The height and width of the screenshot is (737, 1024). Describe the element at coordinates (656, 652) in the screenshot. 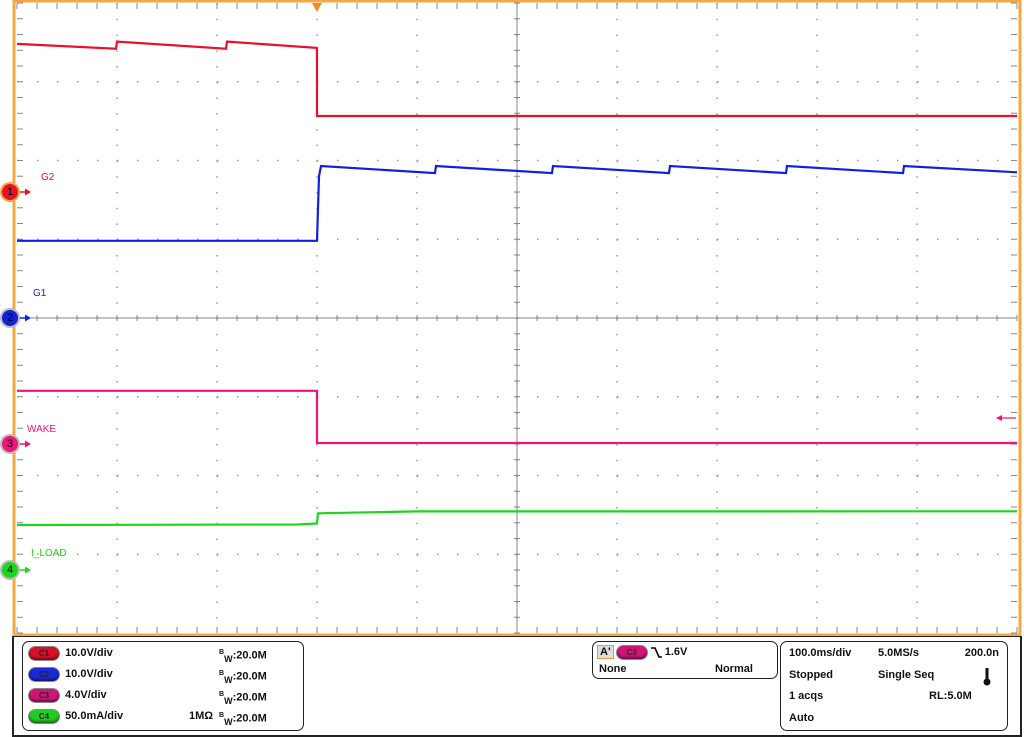

I see `falling-edge-icon` at that location.